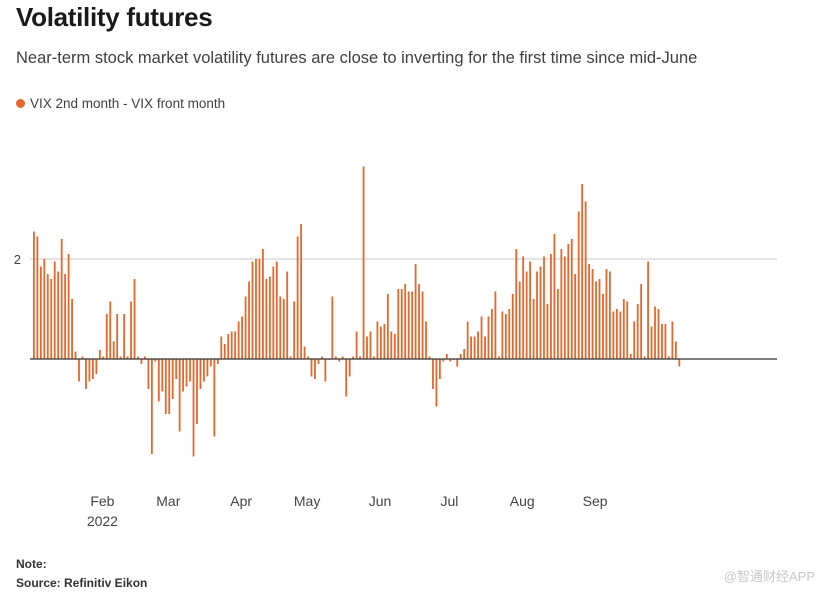 The width and height of the screenshot is (825, 593). I want to click on x-tick-label: May, so click(307, 501).